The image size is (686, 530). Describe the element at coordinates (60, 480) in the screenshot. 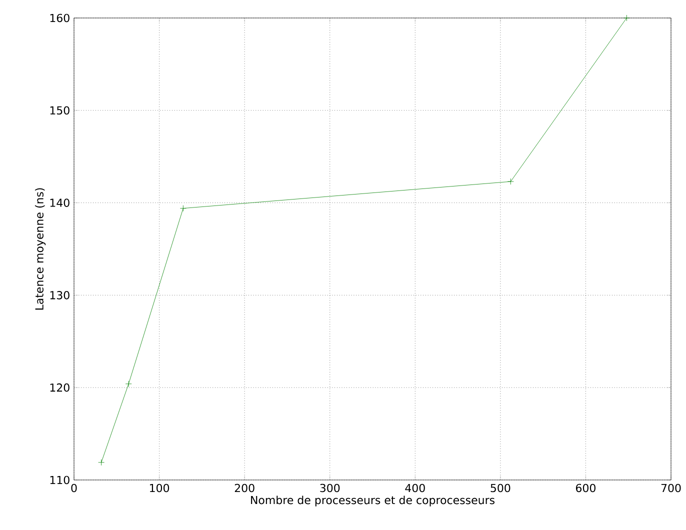

I see `y-tick-label: 110` at that location.